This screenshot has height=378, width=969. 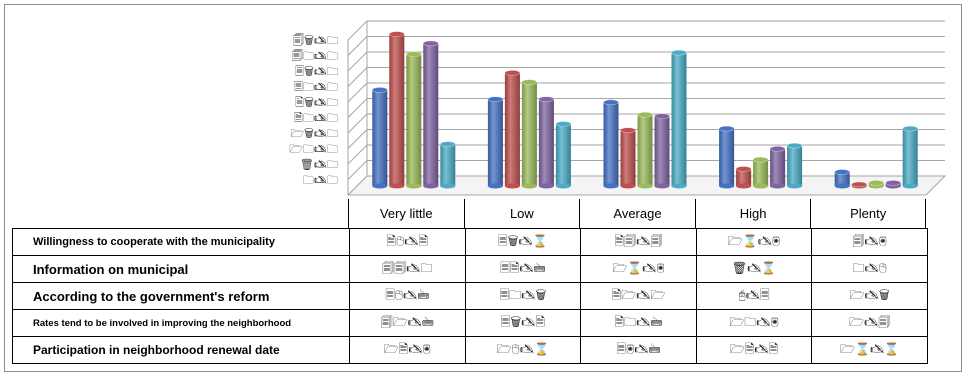 I want to click on table-cell: 🗐🗁🖎🖮, so click(x=407, y=323).